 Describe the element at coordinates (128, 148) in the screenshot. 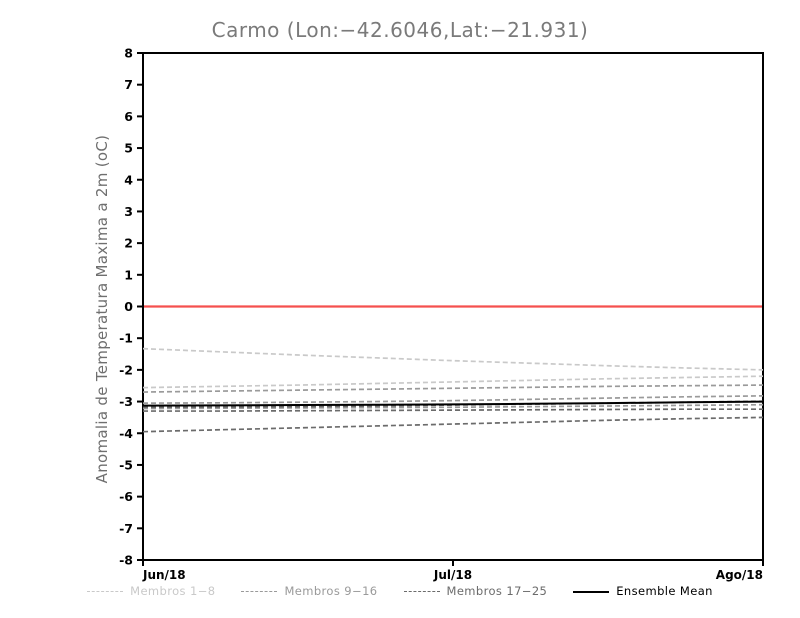

I see `y-tick-label: 5` at that location.